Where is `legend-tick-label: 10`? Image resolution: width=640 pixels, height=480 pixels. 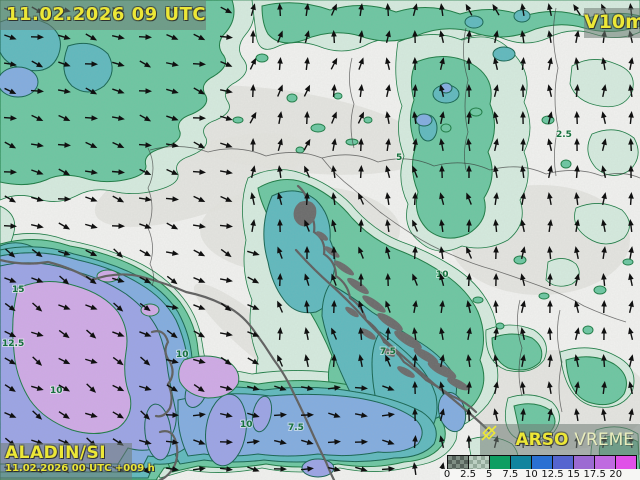 legend-tick-label: 10 is located at coordinates (531, 474).